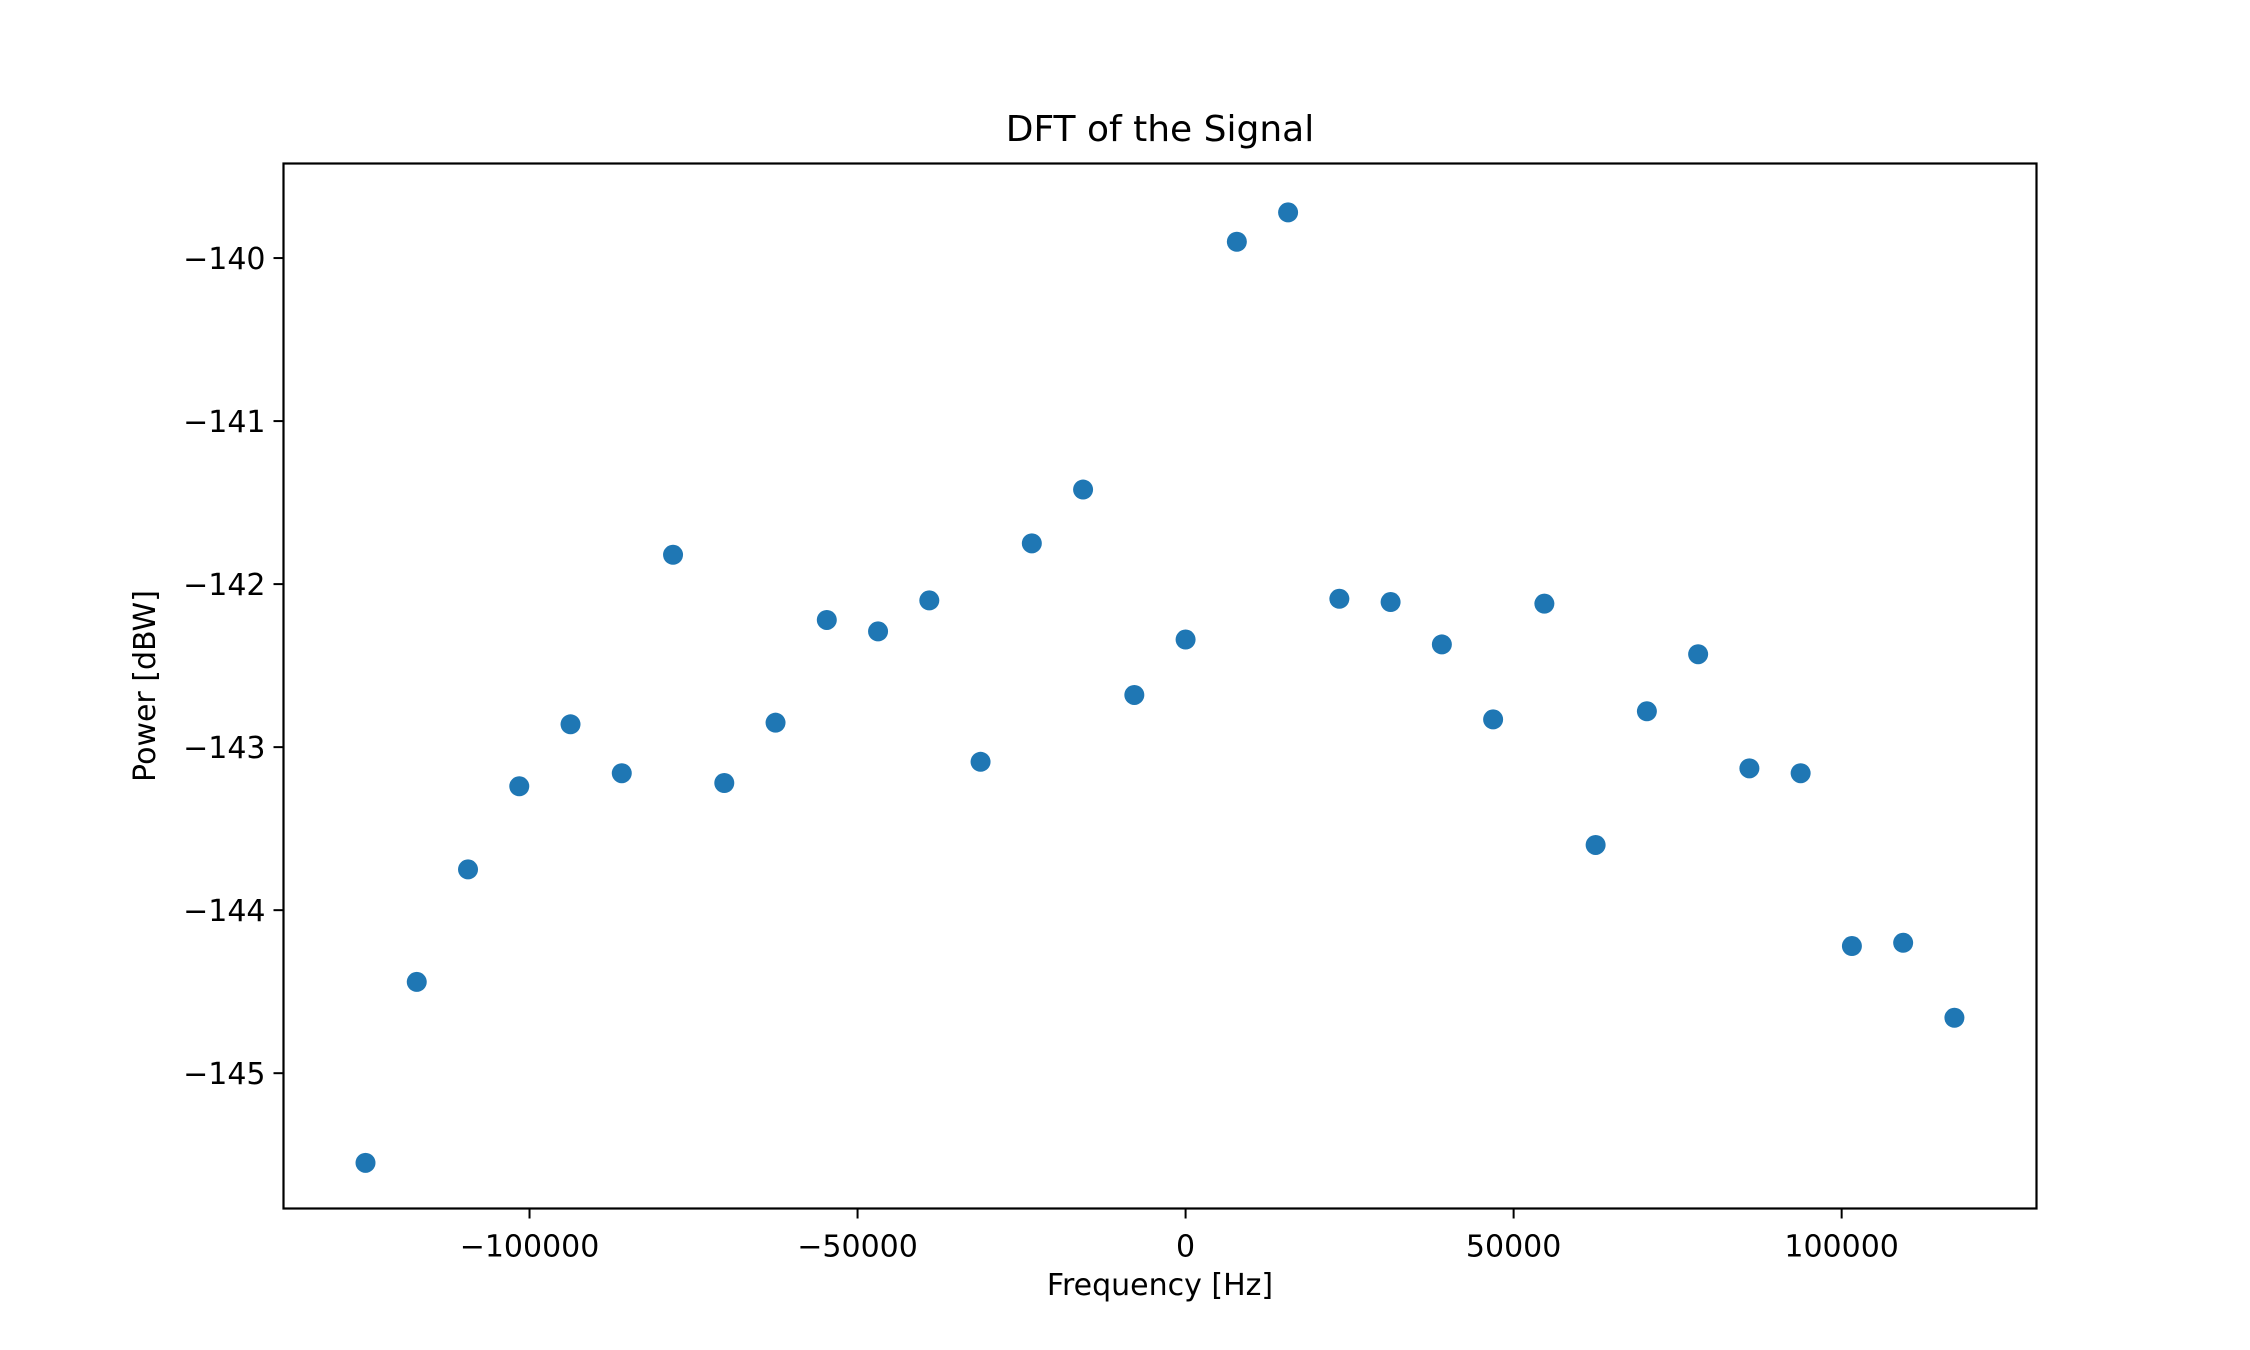 This screenshot has height=1350, width=2250. What do you see at coordinates (224, 1074) in the screenshot?
I see `y-tick-label: −145` at bounding box center [224, 1074].